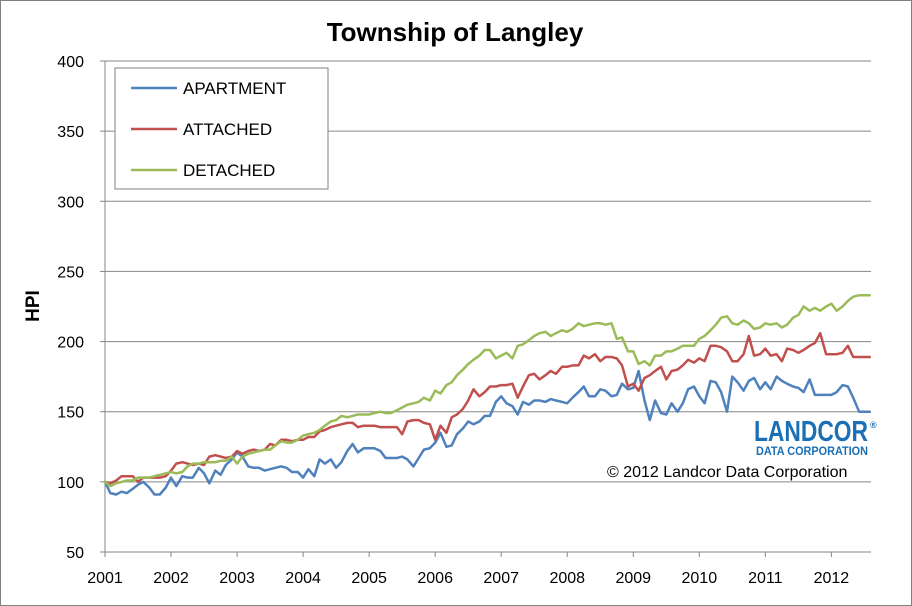 The height and width of the screenshot is (606, 912). What do you see at coordinates (234, 88) in the screenshot?
I see `legend-label-apartment: APARTMENT` at bounding box center [234, 88].